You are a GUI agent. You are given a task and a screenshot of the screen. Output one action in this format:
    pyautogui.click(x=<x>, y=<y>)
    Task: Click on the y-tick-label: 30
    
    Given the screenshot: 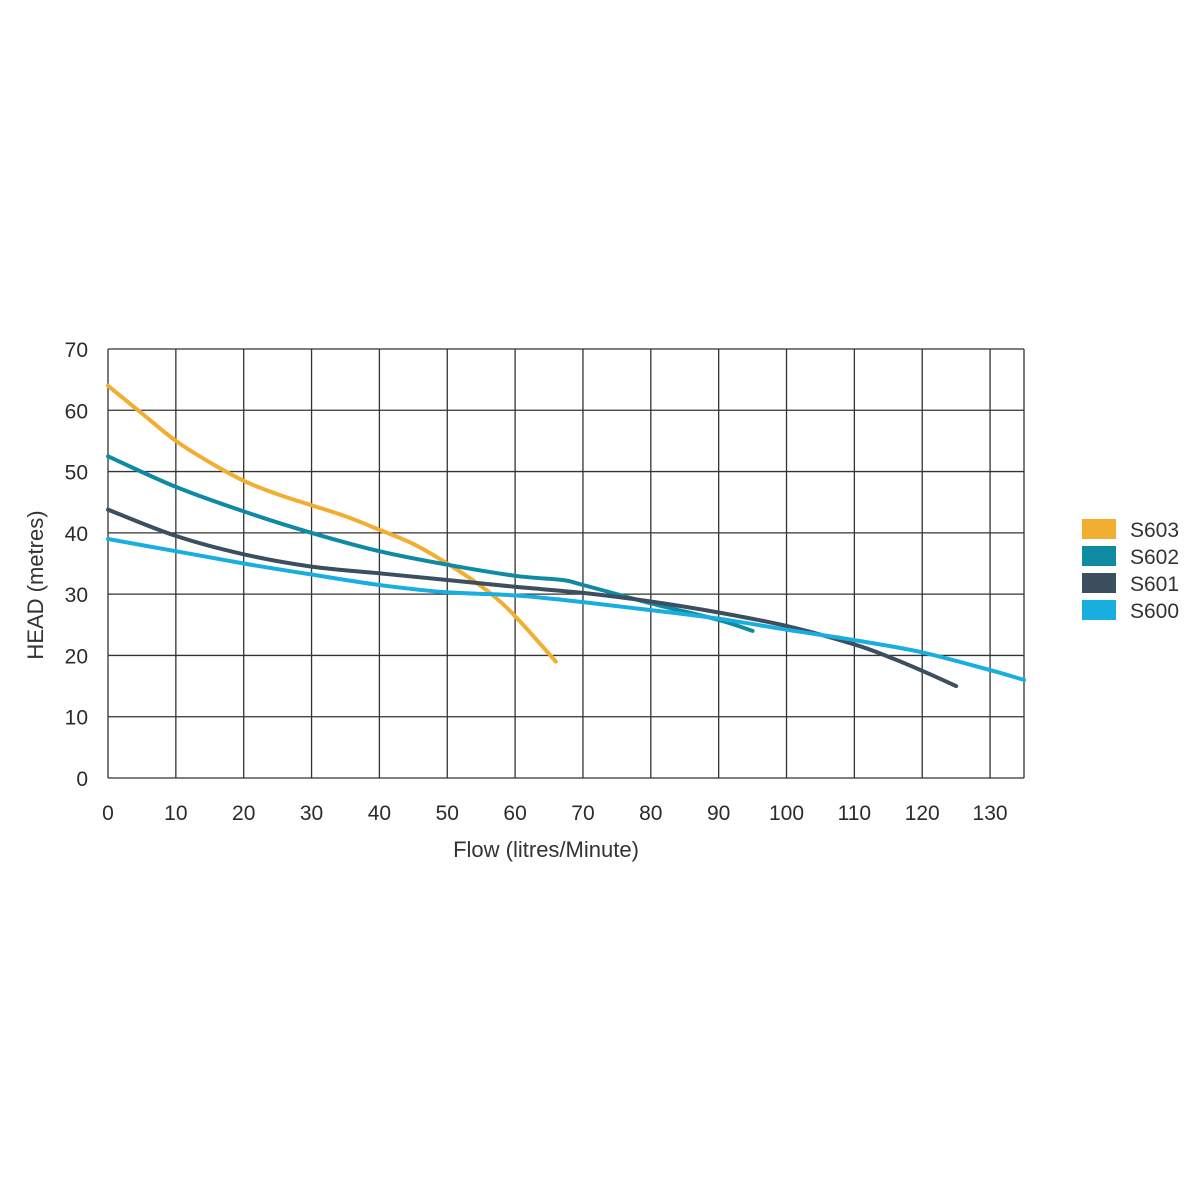 What is the action you would take?
    pyautogui.click(x=76, y=595)
    